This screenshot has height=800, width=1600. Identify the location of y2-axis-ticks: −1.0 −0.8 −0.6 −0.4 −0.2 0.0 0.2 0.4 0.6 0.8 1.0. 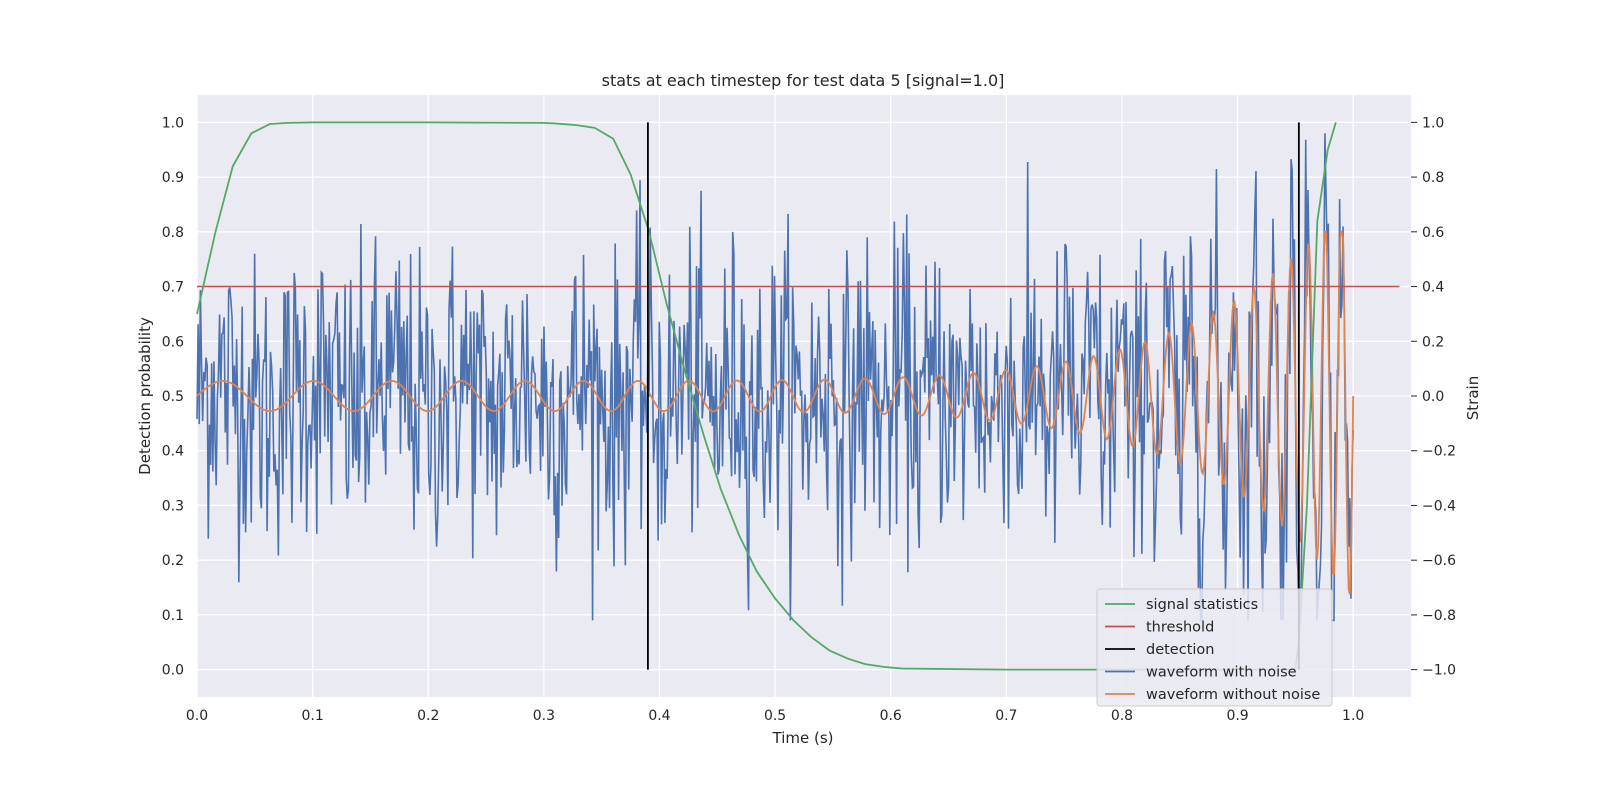
(1433, 397).